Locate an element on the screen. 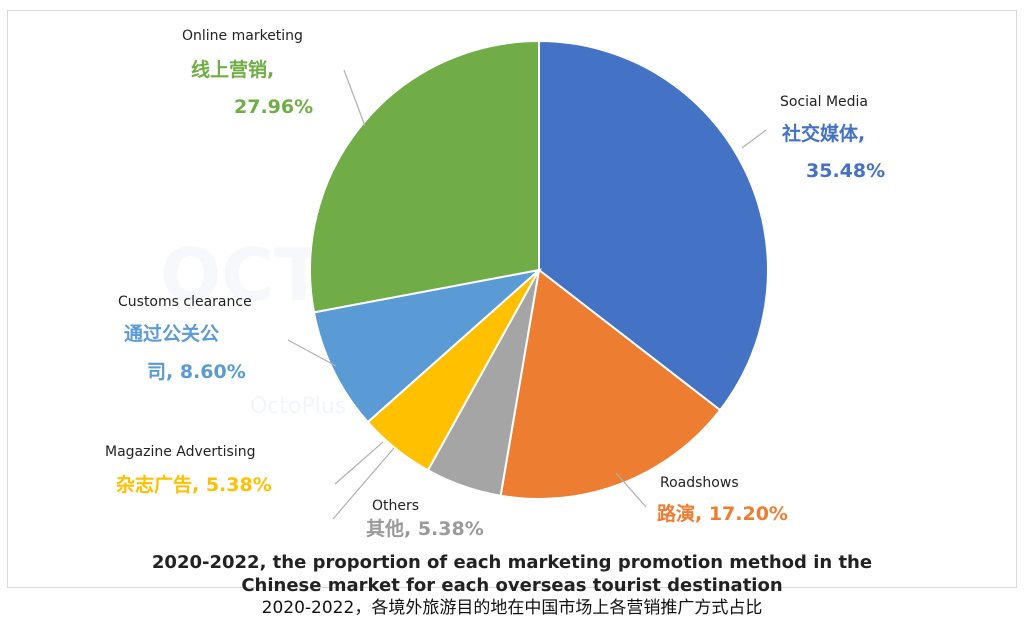  slice-value-label: 路演, 17.20% is located at coordinates (722, 513).